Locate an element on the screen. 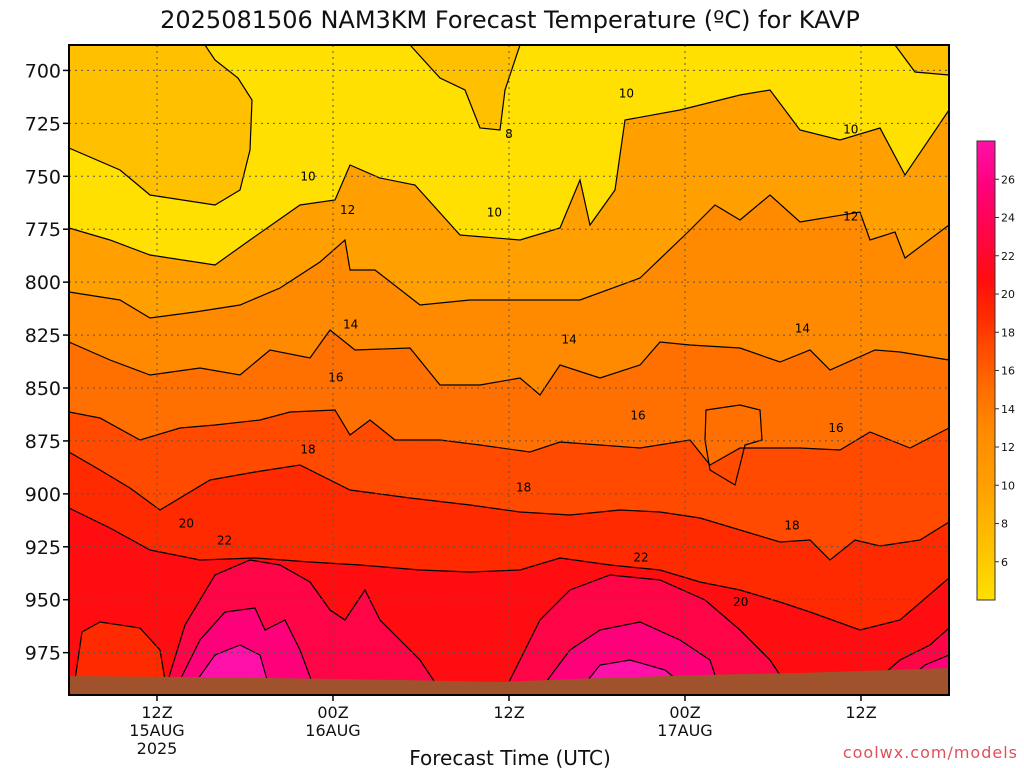  x-tick-label: 17AUG is located at coordinates (684, 730).